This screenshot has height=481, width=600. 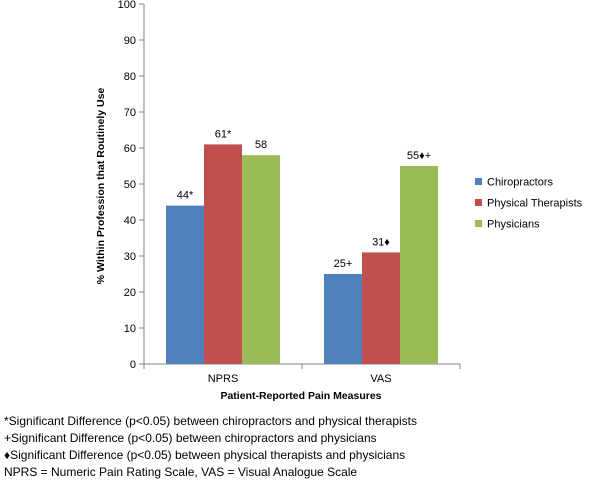 What do you see at coordinates (133, 365) in the screenshot?
I see `y-tick-label: 0` at bounding box center [133, 365].